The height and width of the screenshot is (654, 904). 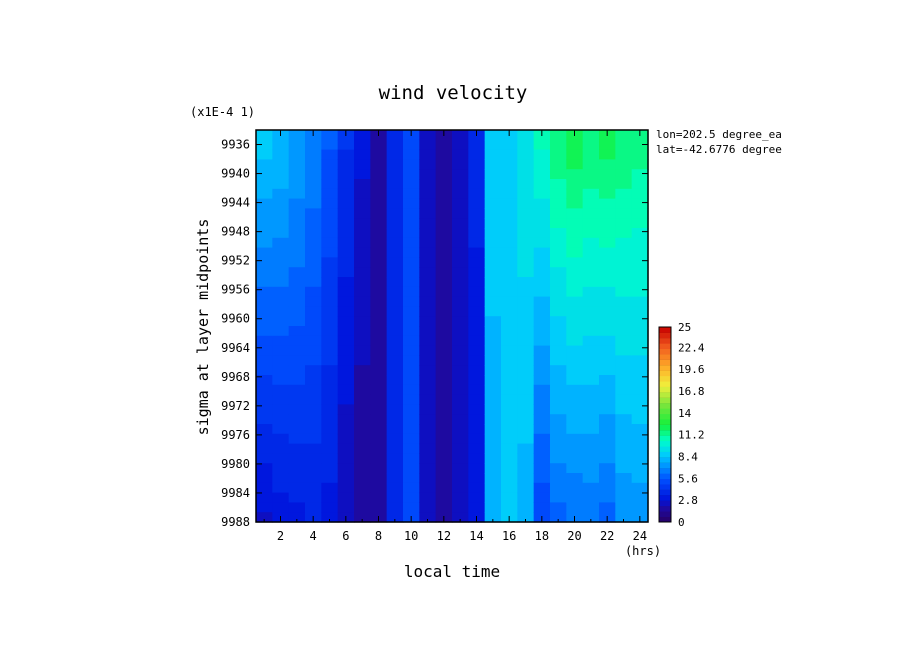 What do you see at coordinates (411, 536) in the screenshot?
I see `x-tick-label: 10` at bounding box center [411, 536].